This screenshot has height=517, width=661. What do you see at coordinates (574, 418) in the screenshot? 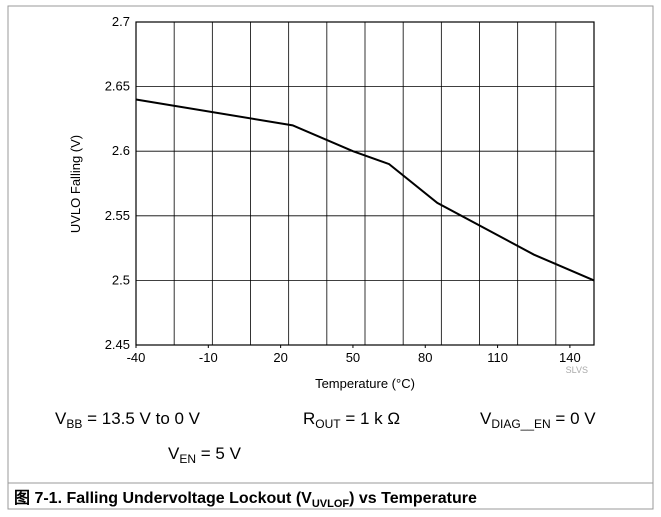
I see `condition-rest: = 0 V` at bounding box center [574, 418].